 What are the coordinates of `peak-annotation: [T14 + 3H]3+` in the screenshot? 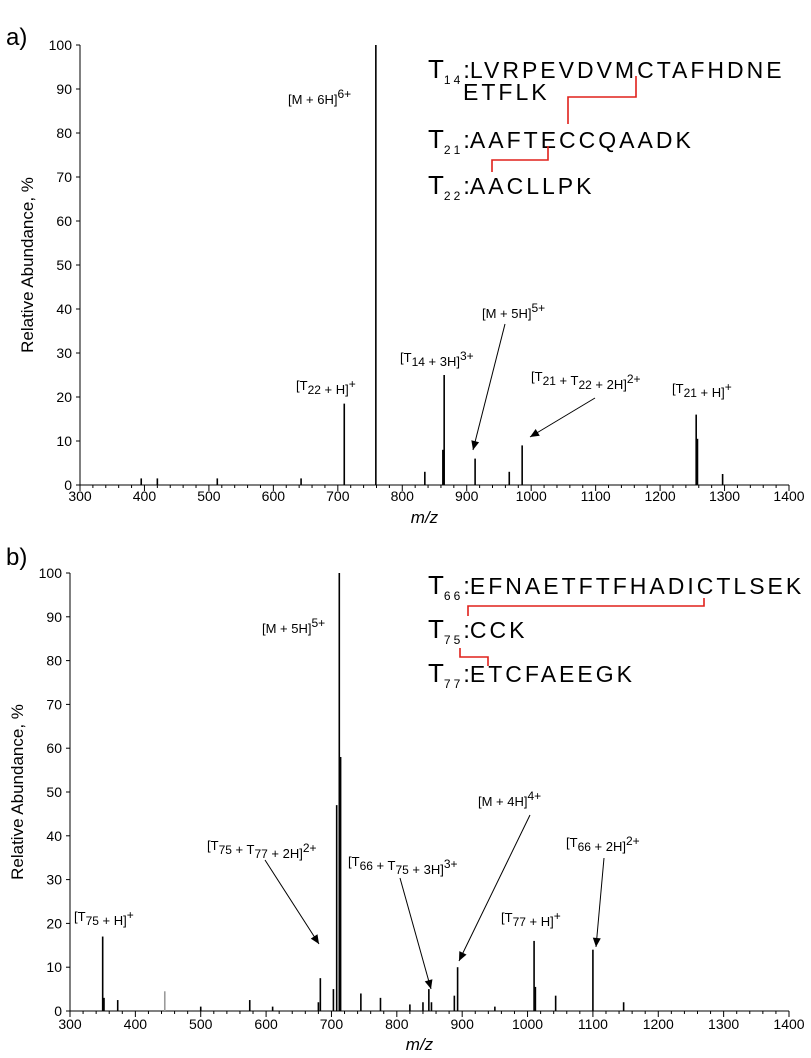 It's located at (437, 359).